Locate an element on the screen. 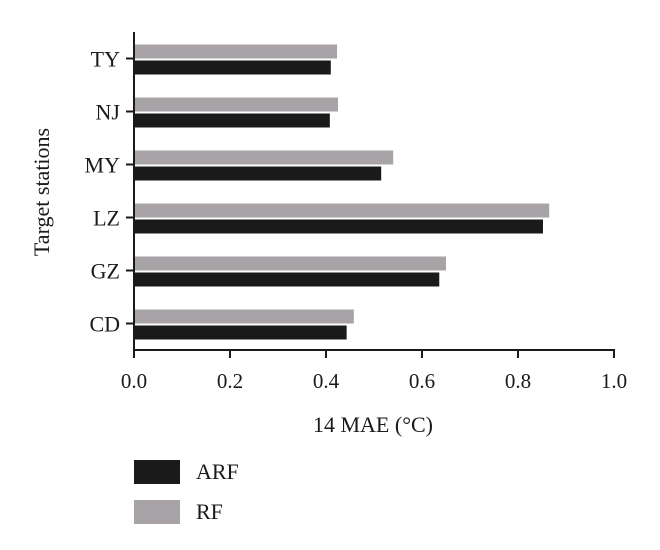  legend: ARF RF is located at coordinates (186, 491).